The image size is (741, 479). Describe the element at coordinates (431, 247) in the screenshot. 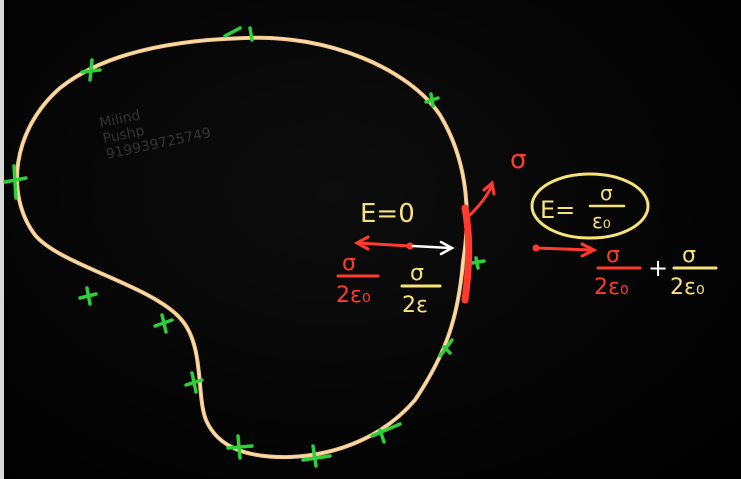

I see `right-arrow` at that location.